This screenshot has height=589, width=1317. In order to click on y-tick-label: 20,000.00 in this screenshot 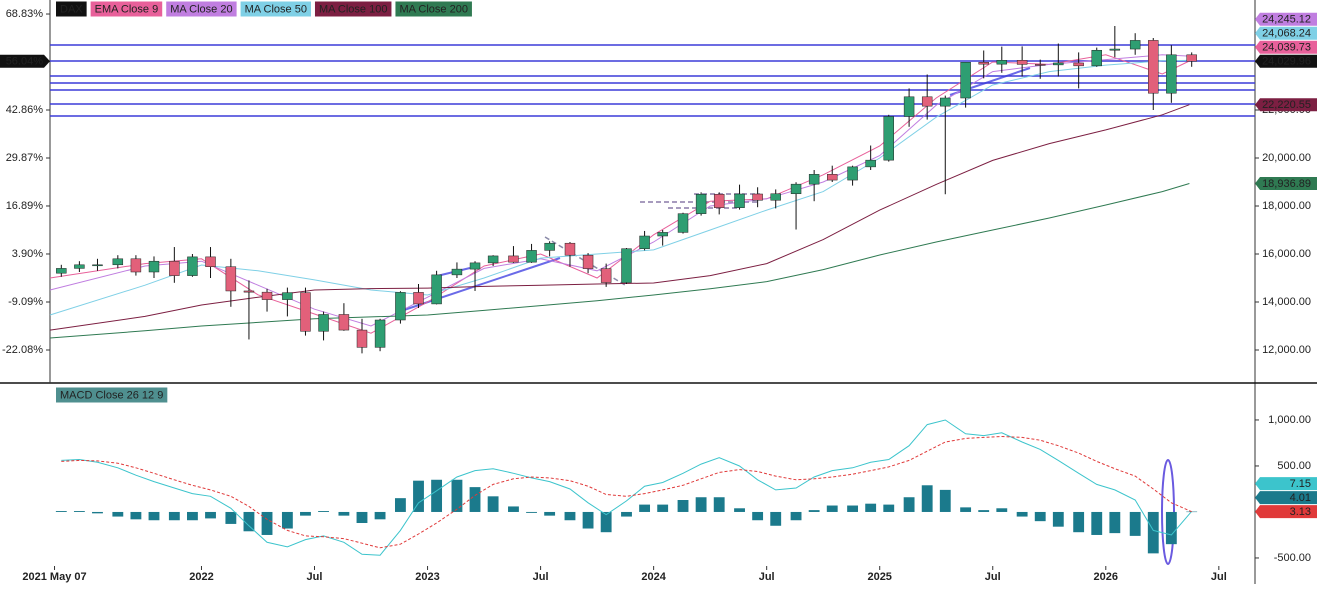, I will do `click(1286, 158)`.